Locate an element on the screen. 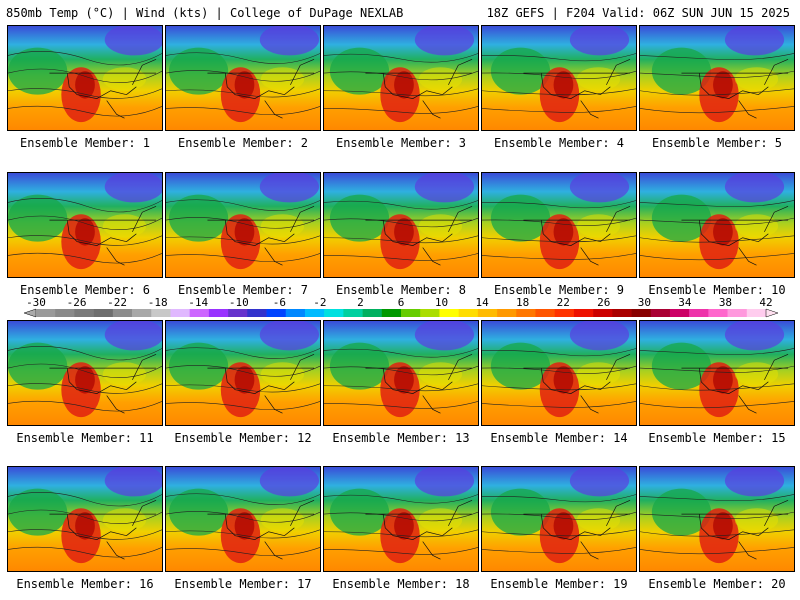 The height and width of the screenshot is (600, 800). colorbar-tick-label: -10 is located at coordinates (239, 303).